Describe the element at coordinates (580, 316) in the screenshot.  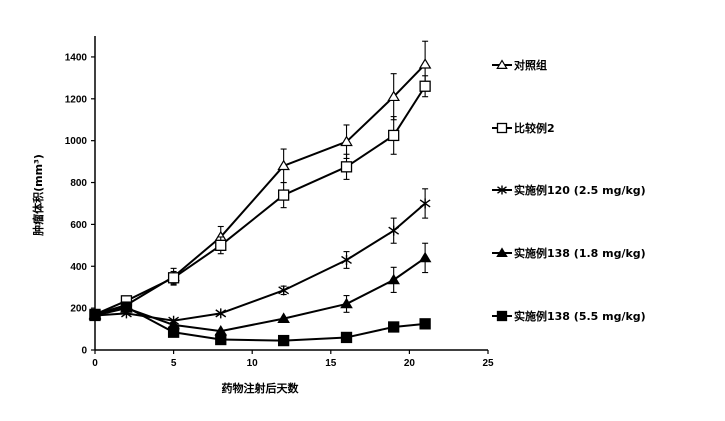
I see `legend-label: 实施例138 (5.5 mg/kg)` at that location.